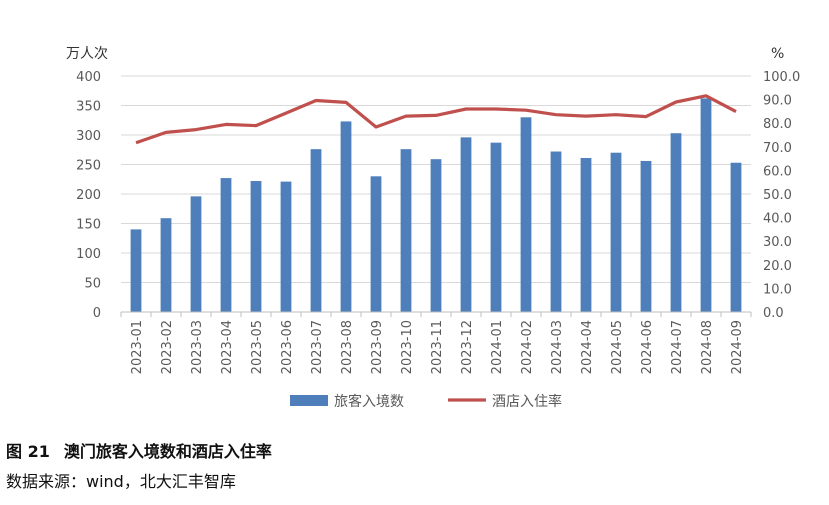 Image resolution: width=829 pixels, height=505 pixels. Describe the element at coordinates (467, 347) in the screenshot. I see `x-tick-label: 2023-12` at that location.